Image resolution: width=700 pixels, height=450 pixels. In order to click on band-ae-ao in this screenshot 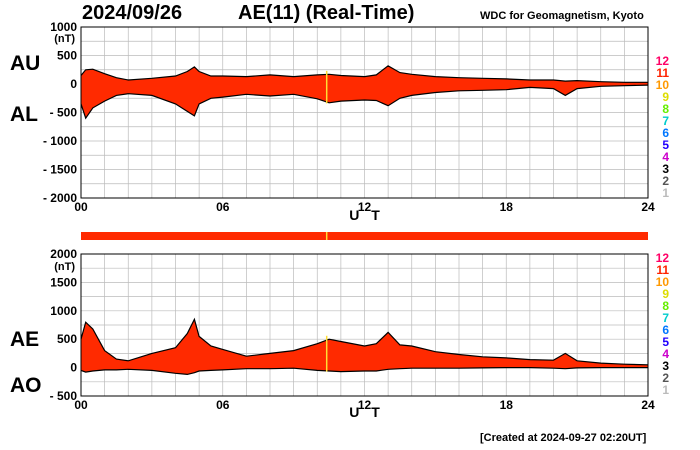, I will do `click(364, 347)`.